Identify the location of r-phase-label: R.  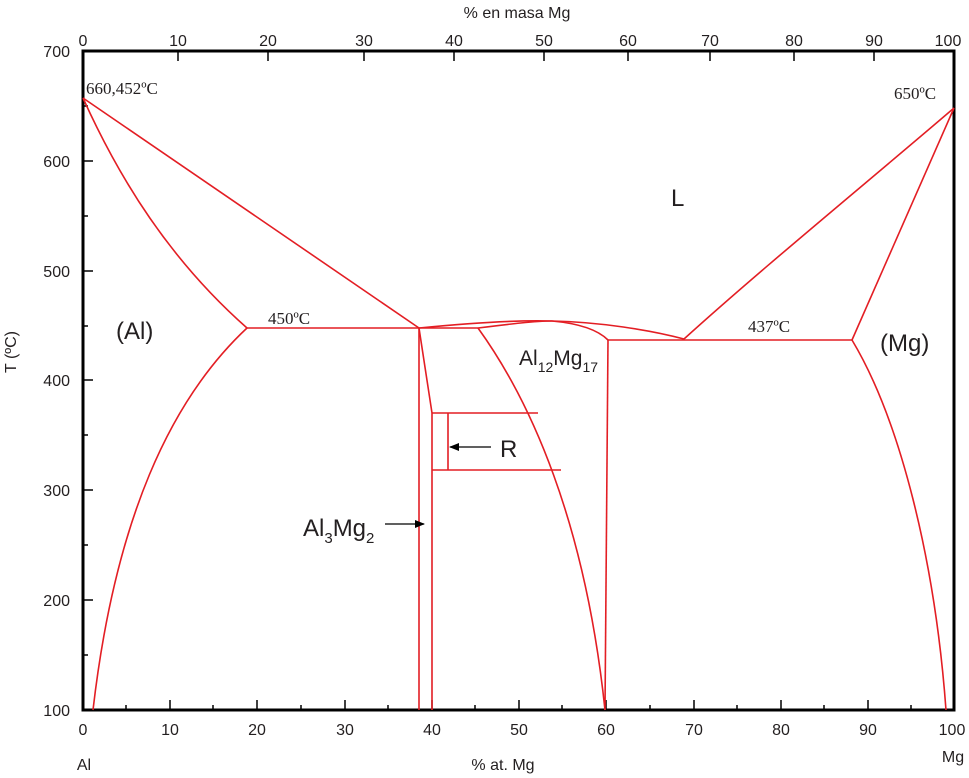
(508, 449).